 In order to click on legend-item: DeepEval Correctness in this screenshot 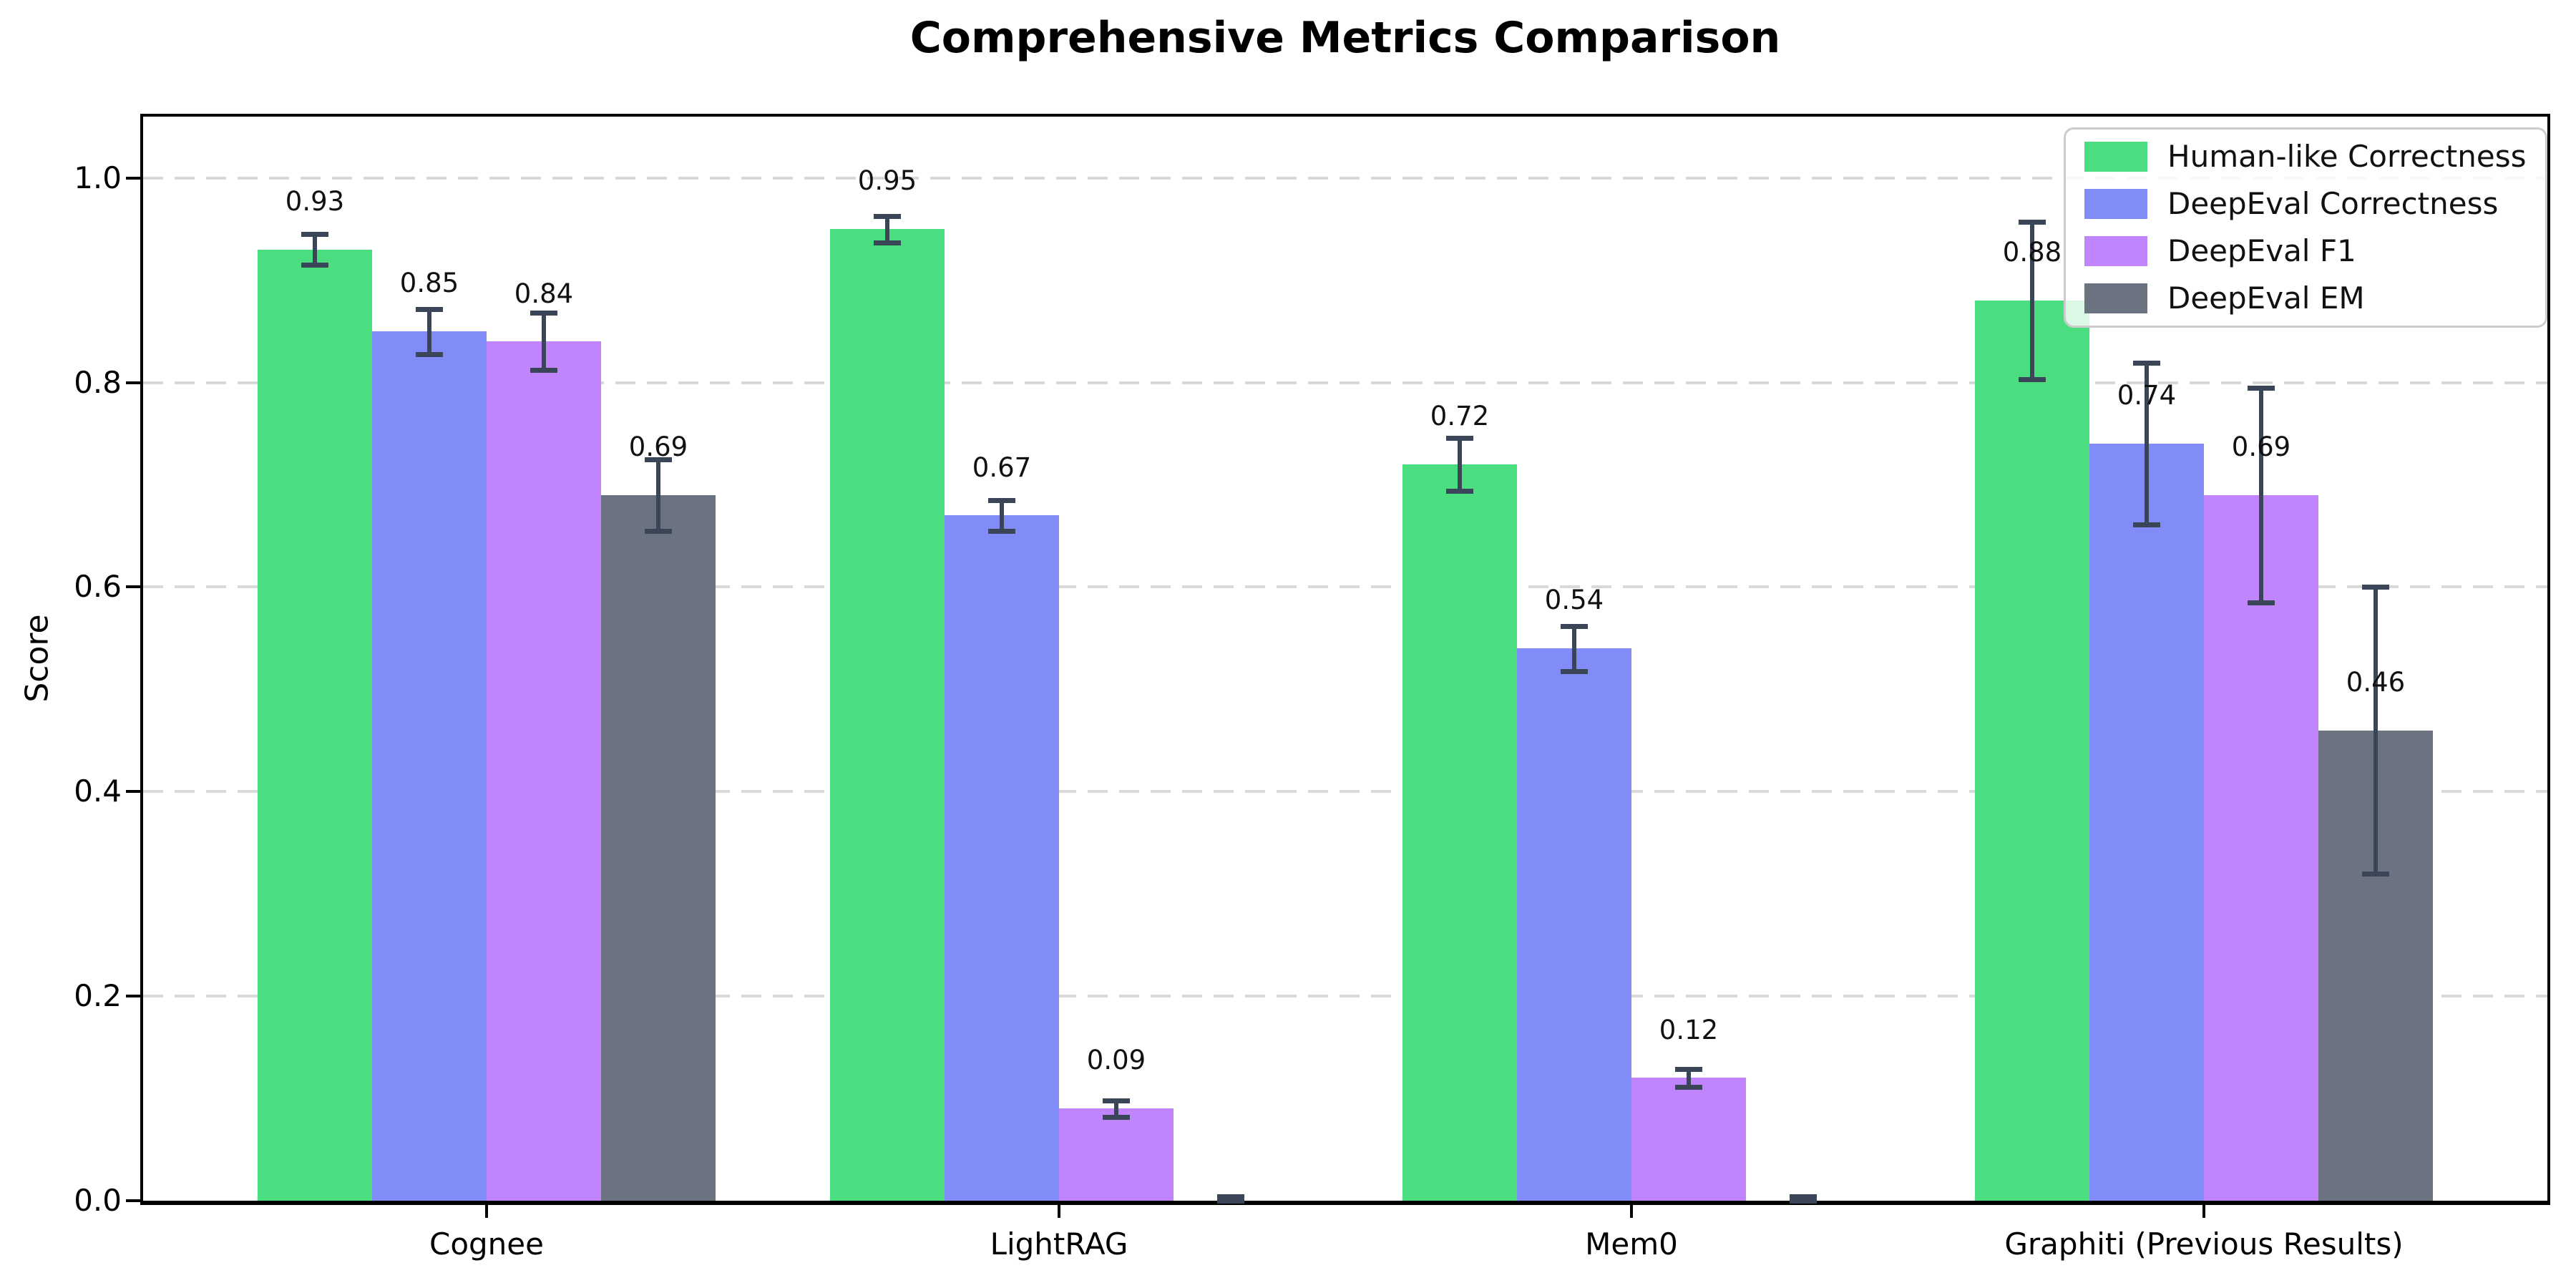, I will do `click(2305, 204)`.